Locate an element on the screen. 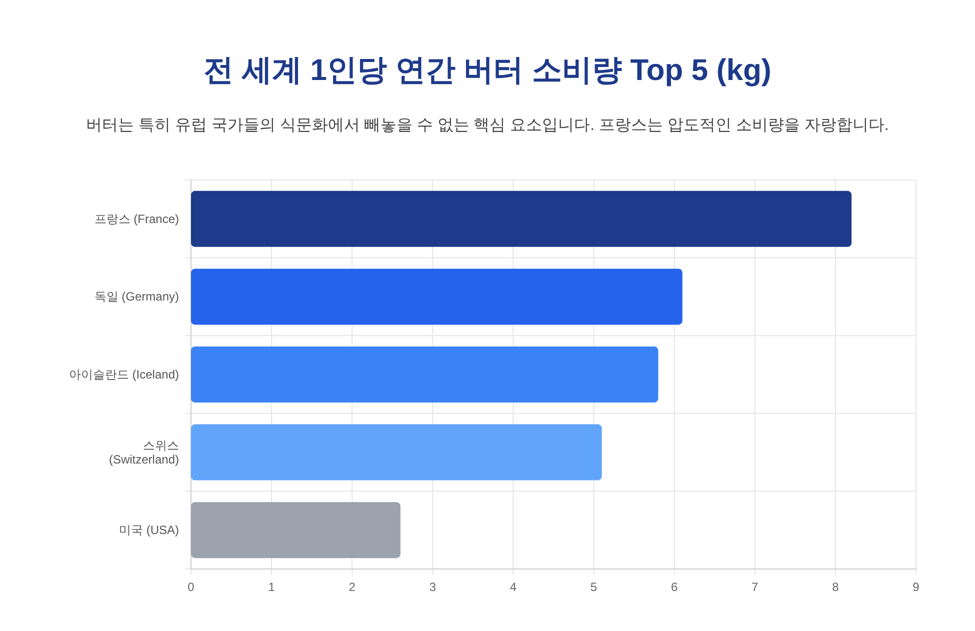  x-tick: 5 is located at coordinates (594, 587).